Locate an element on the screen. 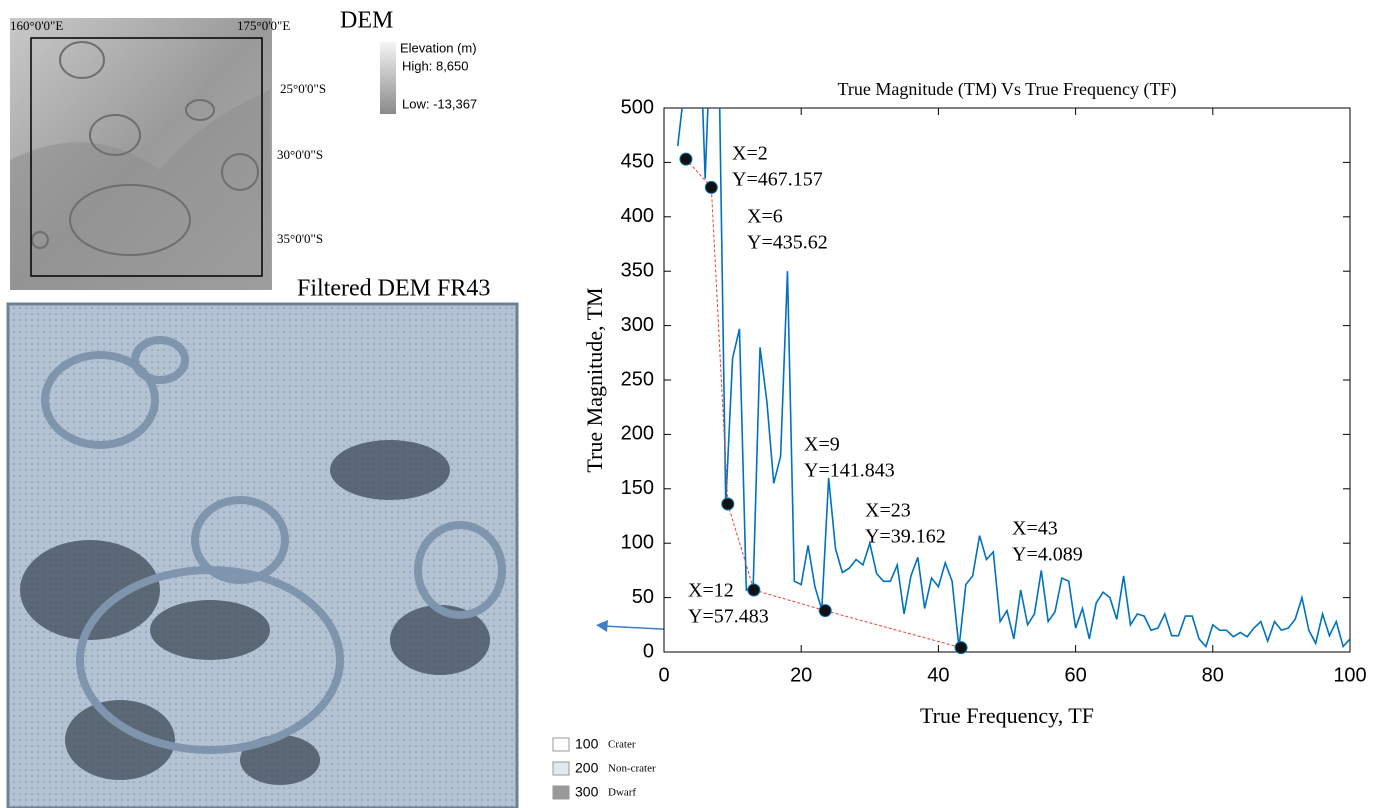  elevation-bar is located at coordinates (388, 78).